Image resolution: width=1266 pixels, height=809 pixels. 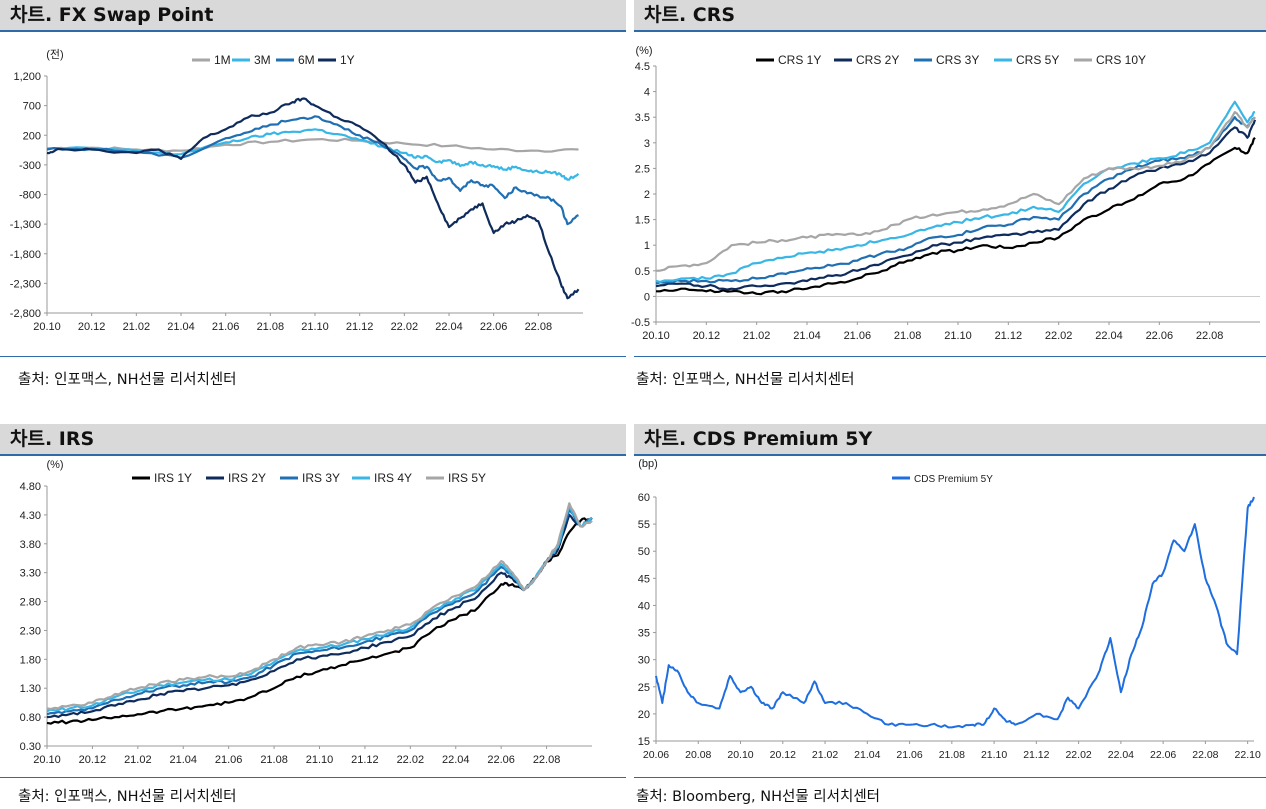 I want to click on legend-label: IRS 3Y, so click(x=321, y=478).